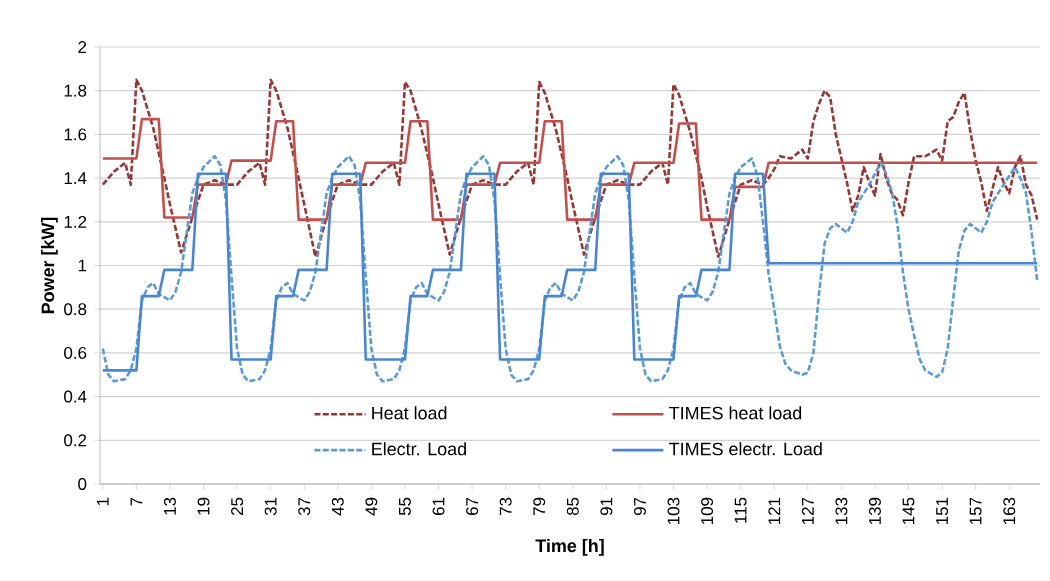 This screenshot has width=1050, height=581. What do you see at coordinates (102, 501) in the screenshot?
I see `x-tick-label: 1` at bounding box center [102, 501].